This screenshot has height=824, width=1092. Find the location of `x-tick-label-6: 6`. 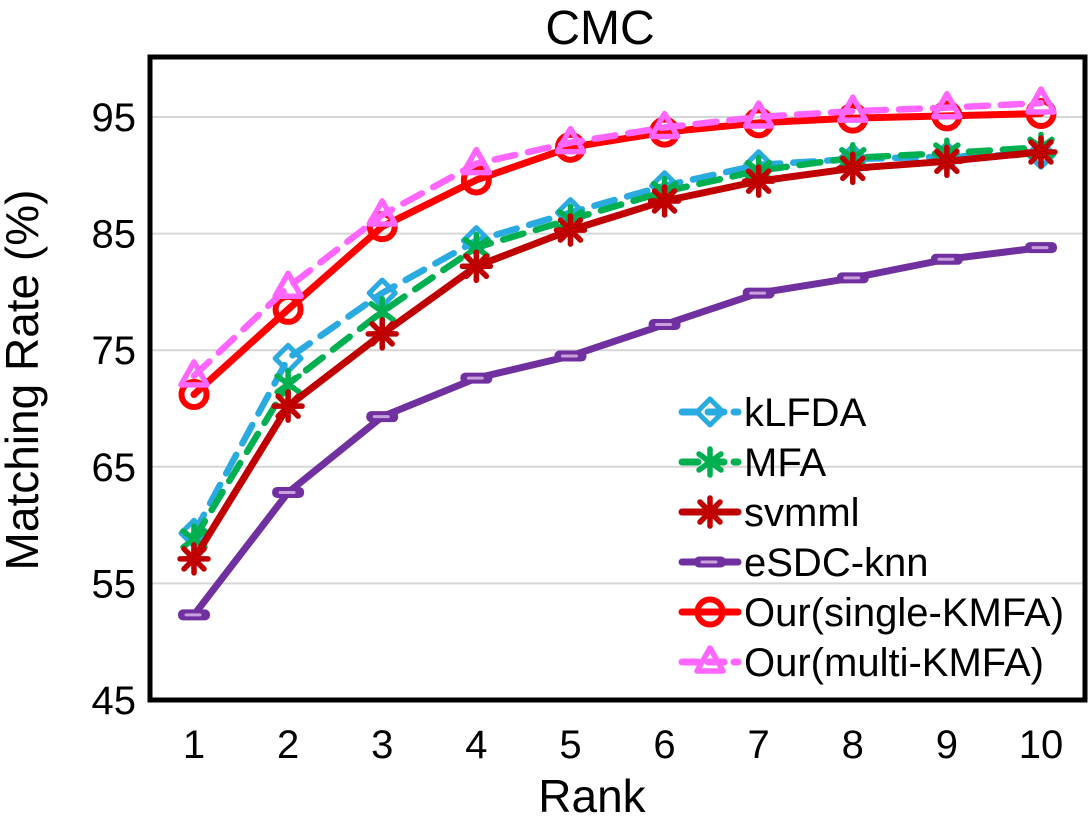

x-tick-label-6: 6 is located at coordinates (664, 745).